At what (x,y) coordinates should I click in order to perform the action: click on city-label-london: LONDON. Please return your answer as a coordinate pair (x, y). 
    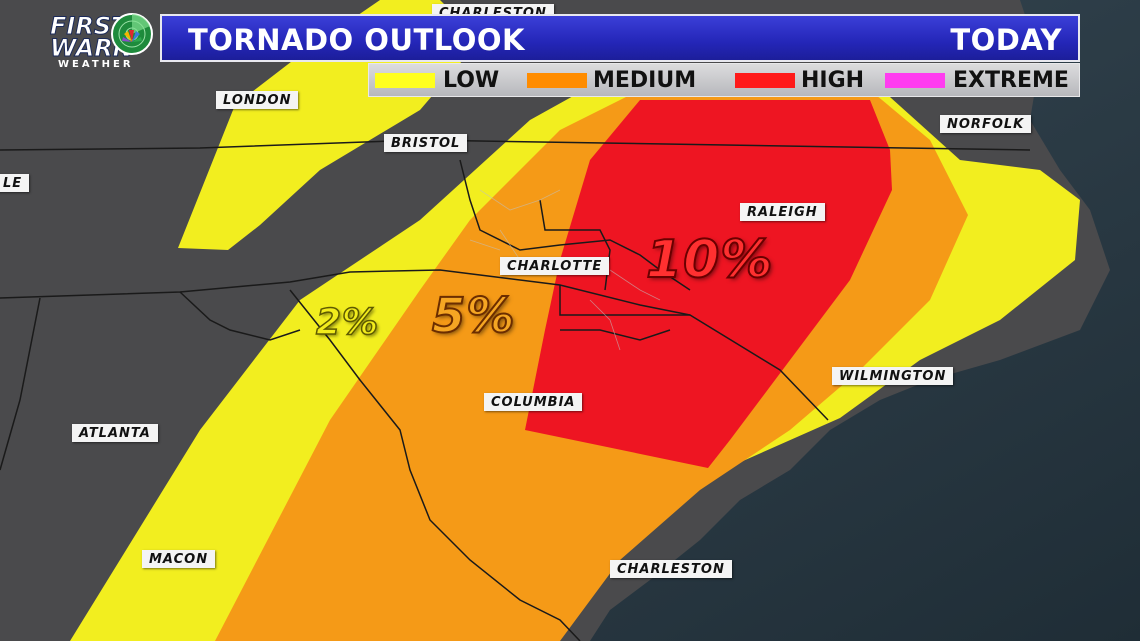
    Looking at the image, I should click on (257, 100).